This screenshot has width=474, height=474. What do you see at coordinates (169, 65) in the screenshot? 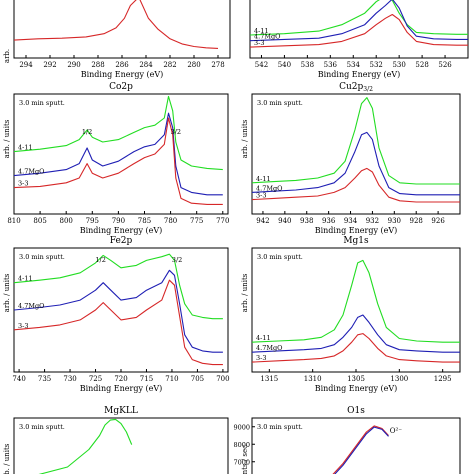
I see `x-tick-label: 282` at bounding box center [169, 65].